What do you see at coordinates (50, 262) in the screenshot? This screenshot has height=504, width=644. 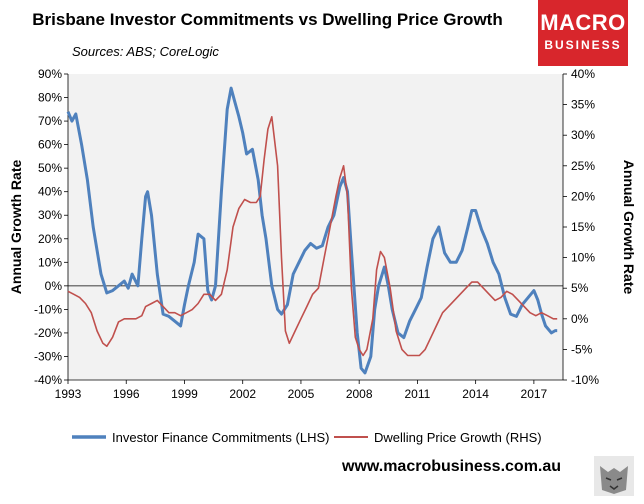 I see `left-tick-label: 10%` at bounding box center [50, 262].